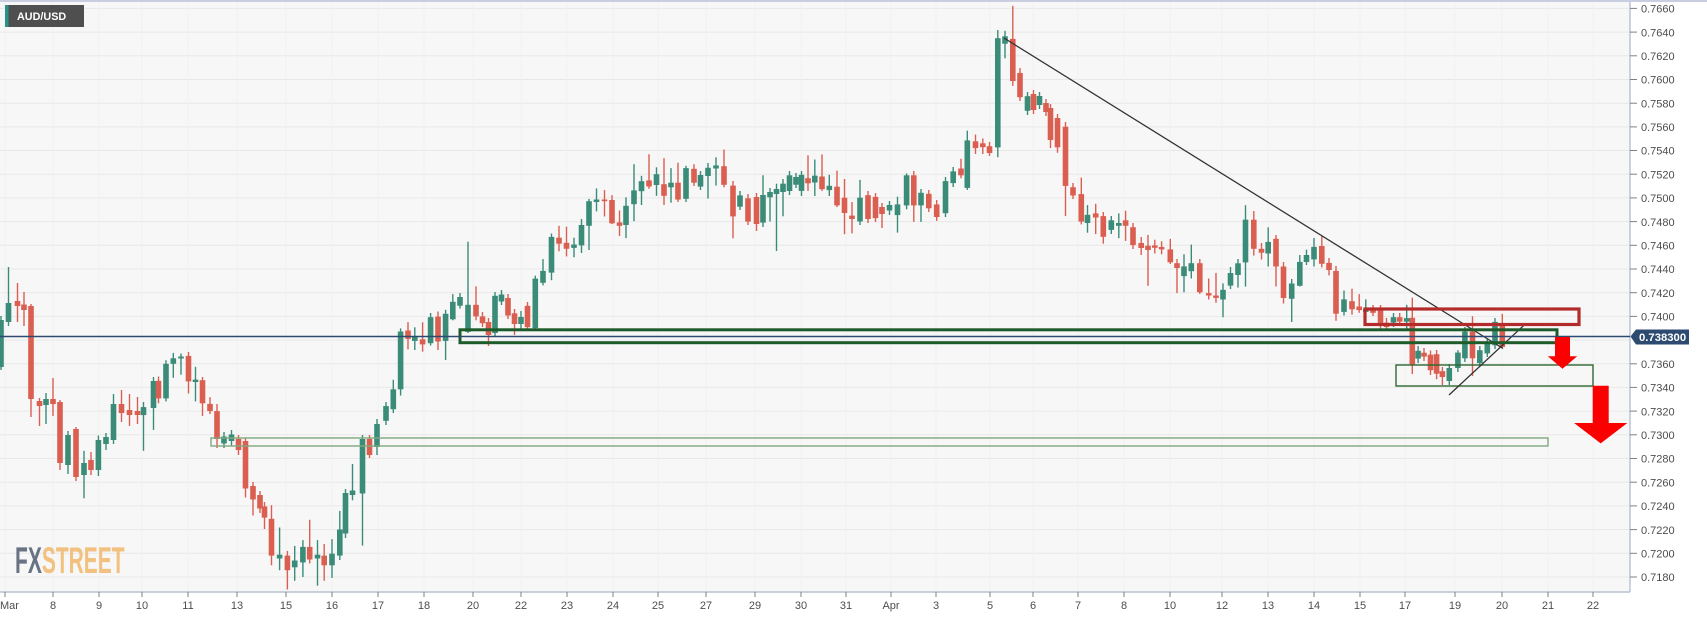  Describe the element at coordinates (1658, 531) in the screenshot. I see `svg-text: 0.7220` at that location.